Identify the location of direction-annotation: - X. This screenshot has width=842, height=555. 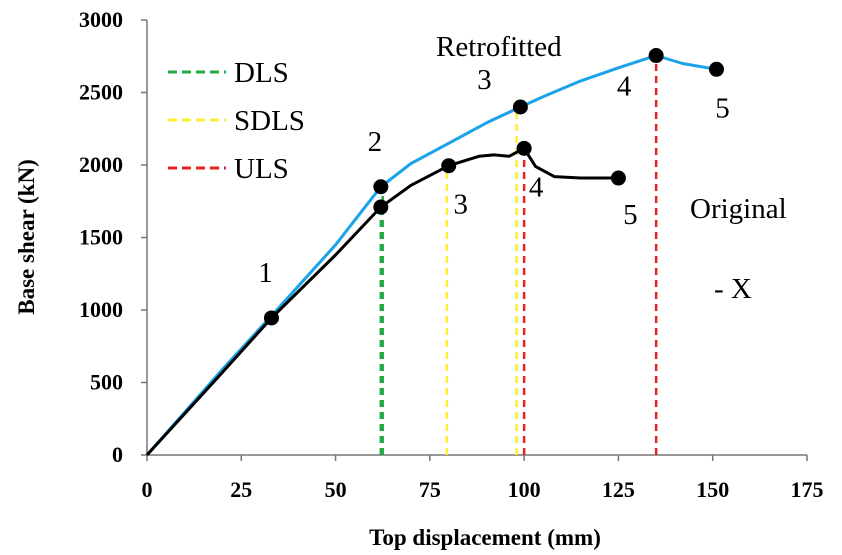
(733, 289).